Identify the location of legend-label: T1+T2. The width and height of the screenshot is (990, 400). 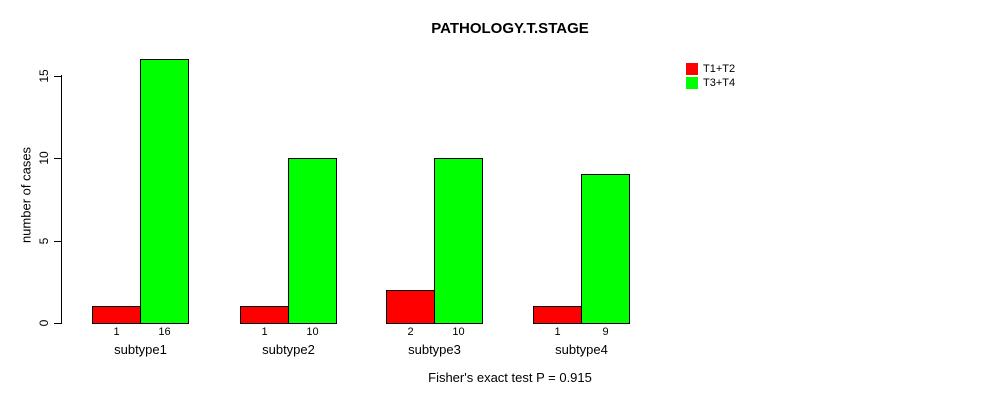
(719, 69).